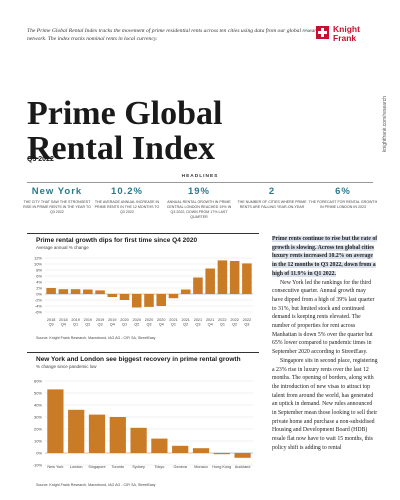 The width and height of the screenshot is (400, 500). What do you see at coordinates (76, 467) in the screenshot?
I see `x-tick-label: London` at bounding box center [76, 467].